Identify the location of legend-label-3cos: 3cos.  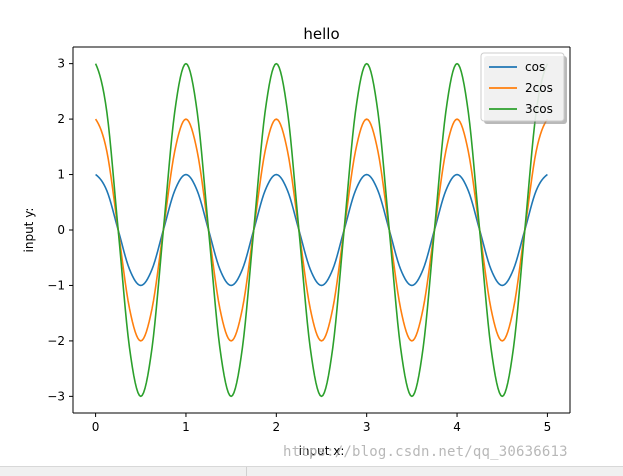
(539, 109).